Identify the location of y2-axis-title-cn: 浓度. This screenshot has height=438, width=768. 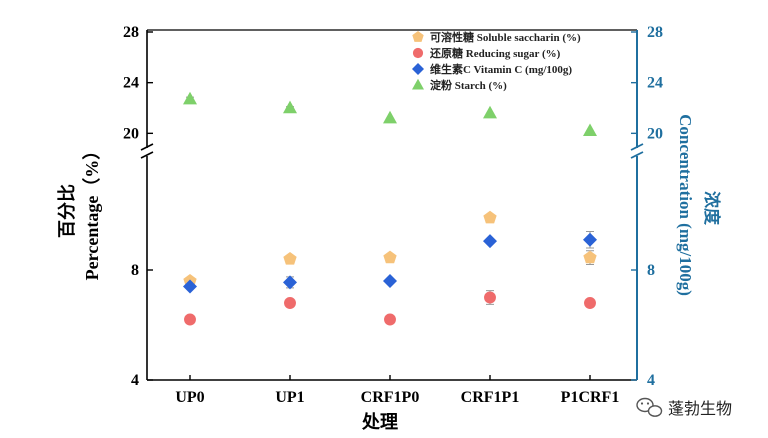
(712, 208).